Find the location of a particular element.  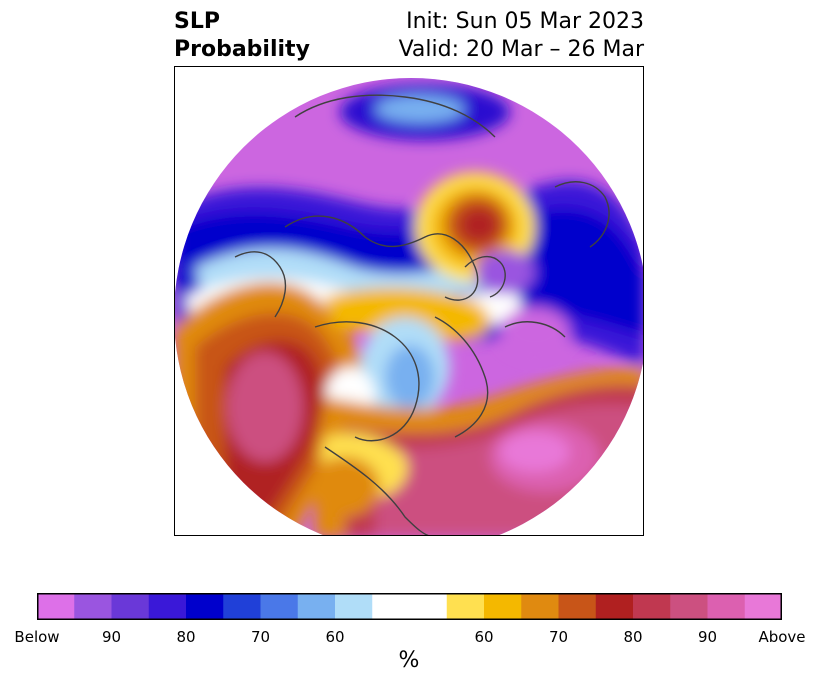

colorbar-tick-label: Below is located at coordinates (37, 637).